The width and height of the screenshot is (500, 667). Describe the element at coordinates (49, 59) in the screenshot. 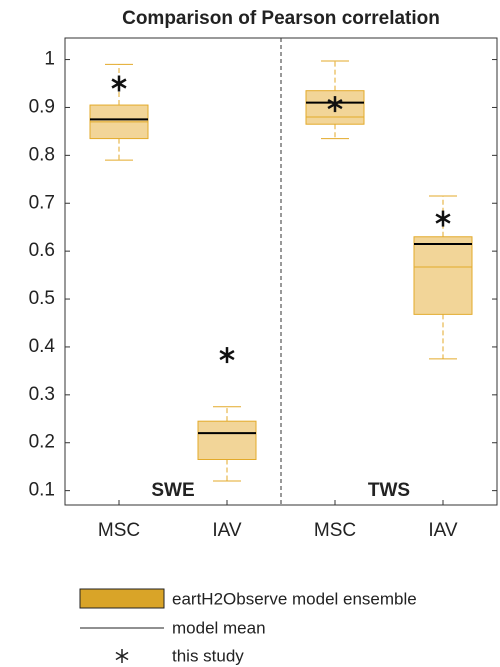

I see `y-tick-label: 1` at that location.